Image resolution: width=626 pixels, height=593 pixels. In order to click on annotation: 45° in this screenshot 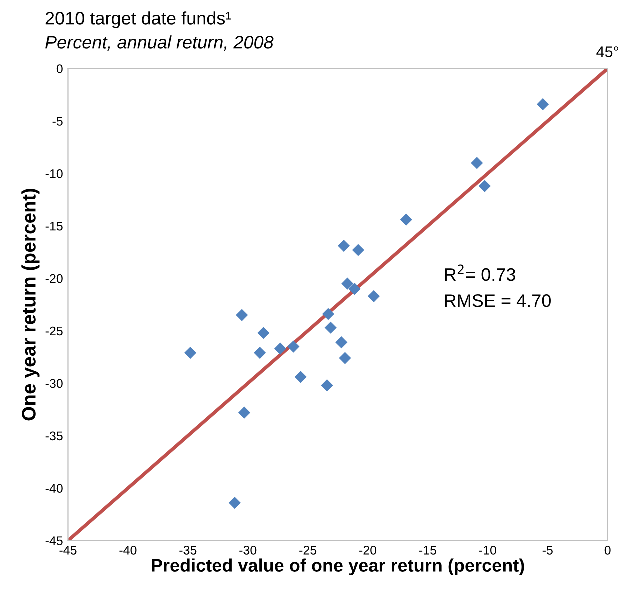, I will do `click(607, 52)`.